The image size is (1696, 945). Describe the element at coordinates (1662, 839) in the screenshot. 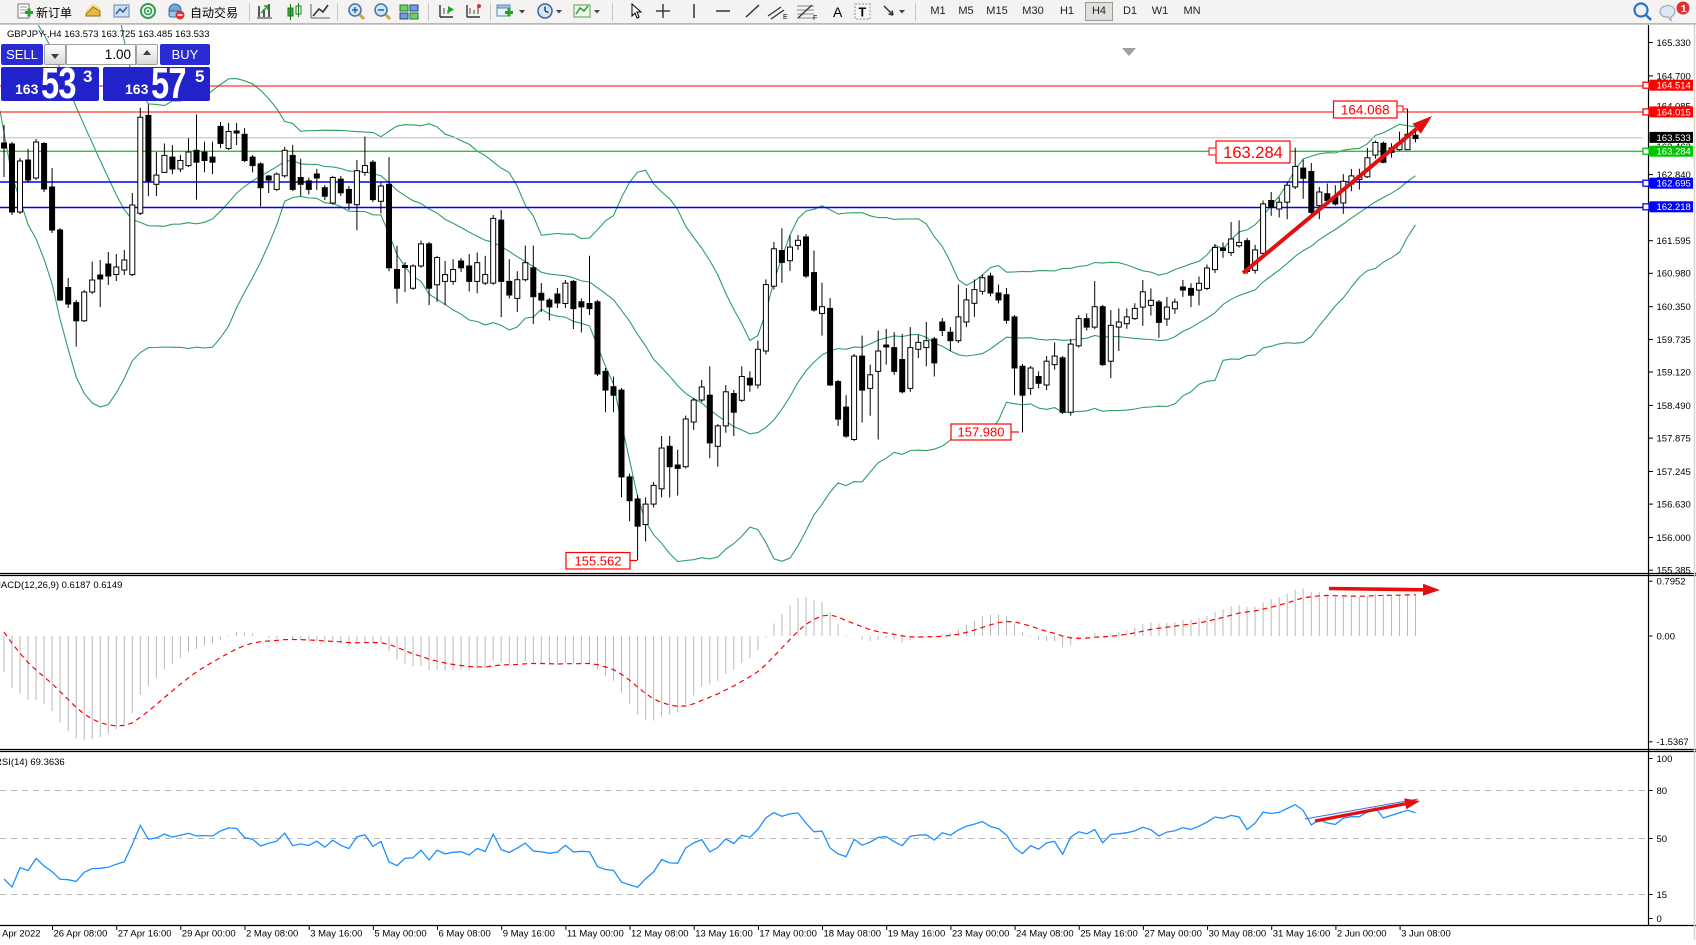

I see `svg-text: 50` at that location.